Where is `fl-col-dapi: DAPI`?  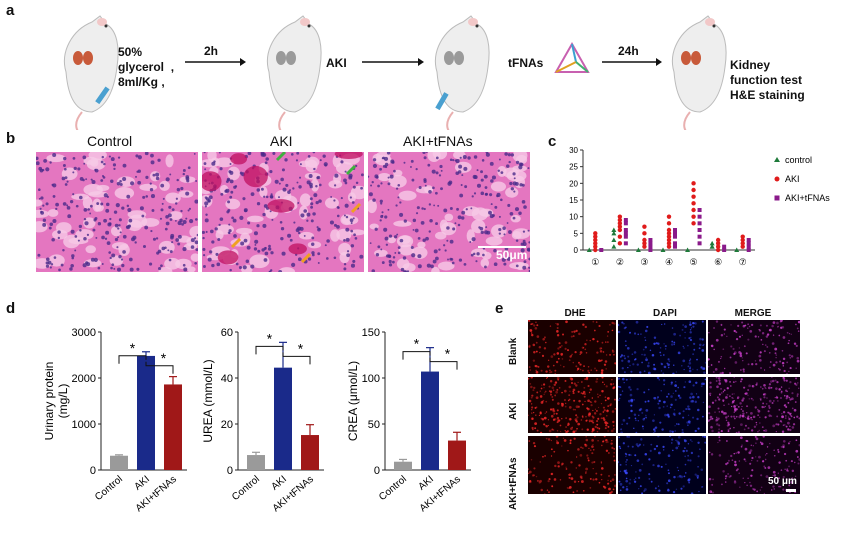
fl-col-dapi: DAPI is located at coordinates (665, 313).